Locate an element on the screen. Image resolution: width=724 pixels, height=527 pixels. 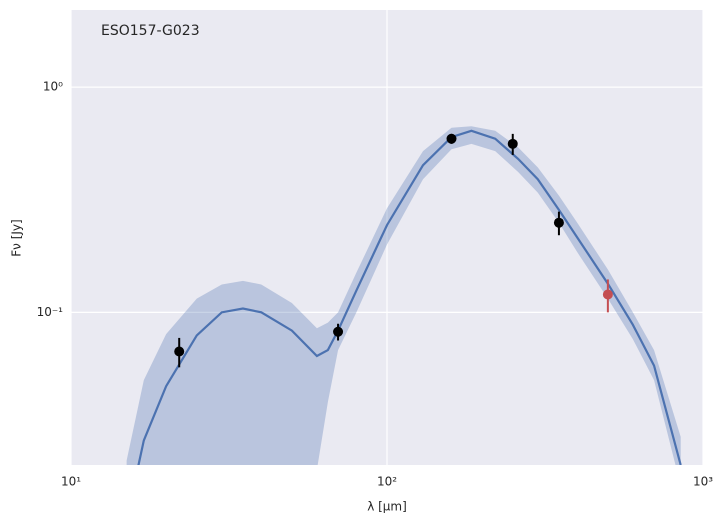
y-tick-label: 10⁰ is located at coordinates (53, 87).